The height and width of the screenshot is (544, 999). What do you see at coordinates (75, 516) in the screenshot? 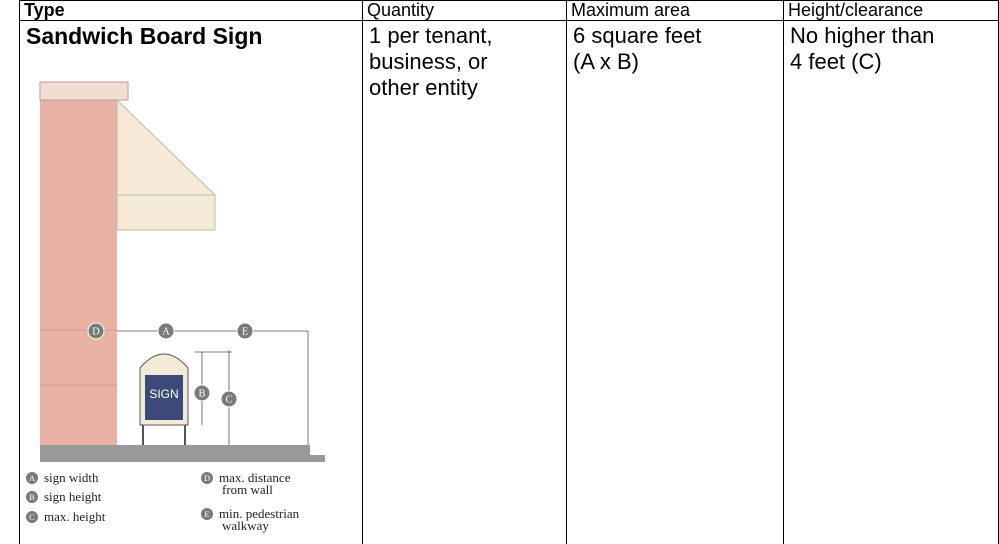
I see `legend-text: max. height` at bounding box center [75, 516].